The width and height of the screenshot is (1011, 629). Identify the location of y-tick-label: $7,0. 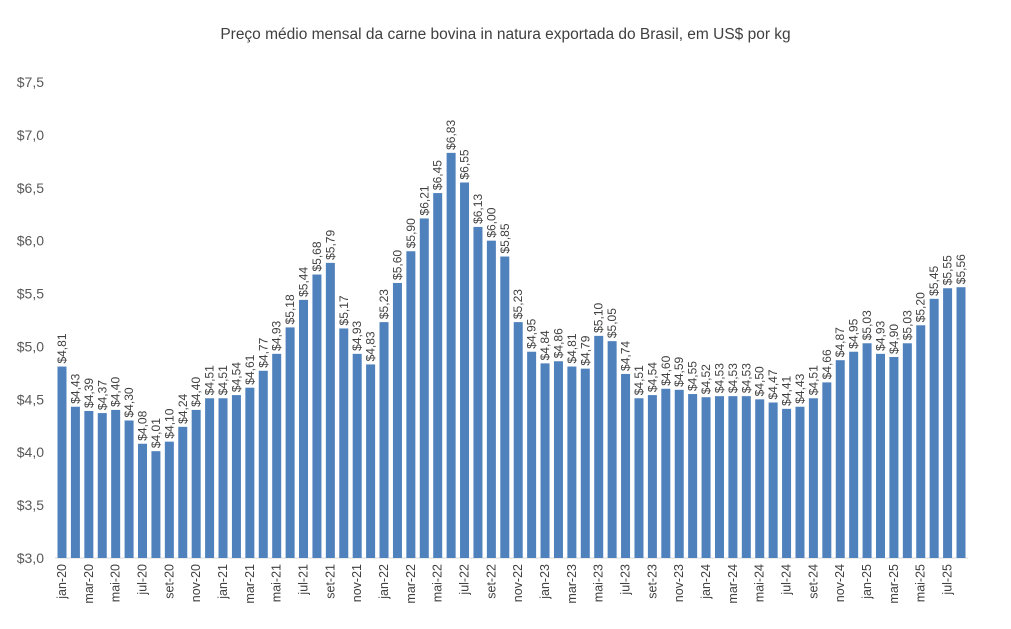
(30, 135).